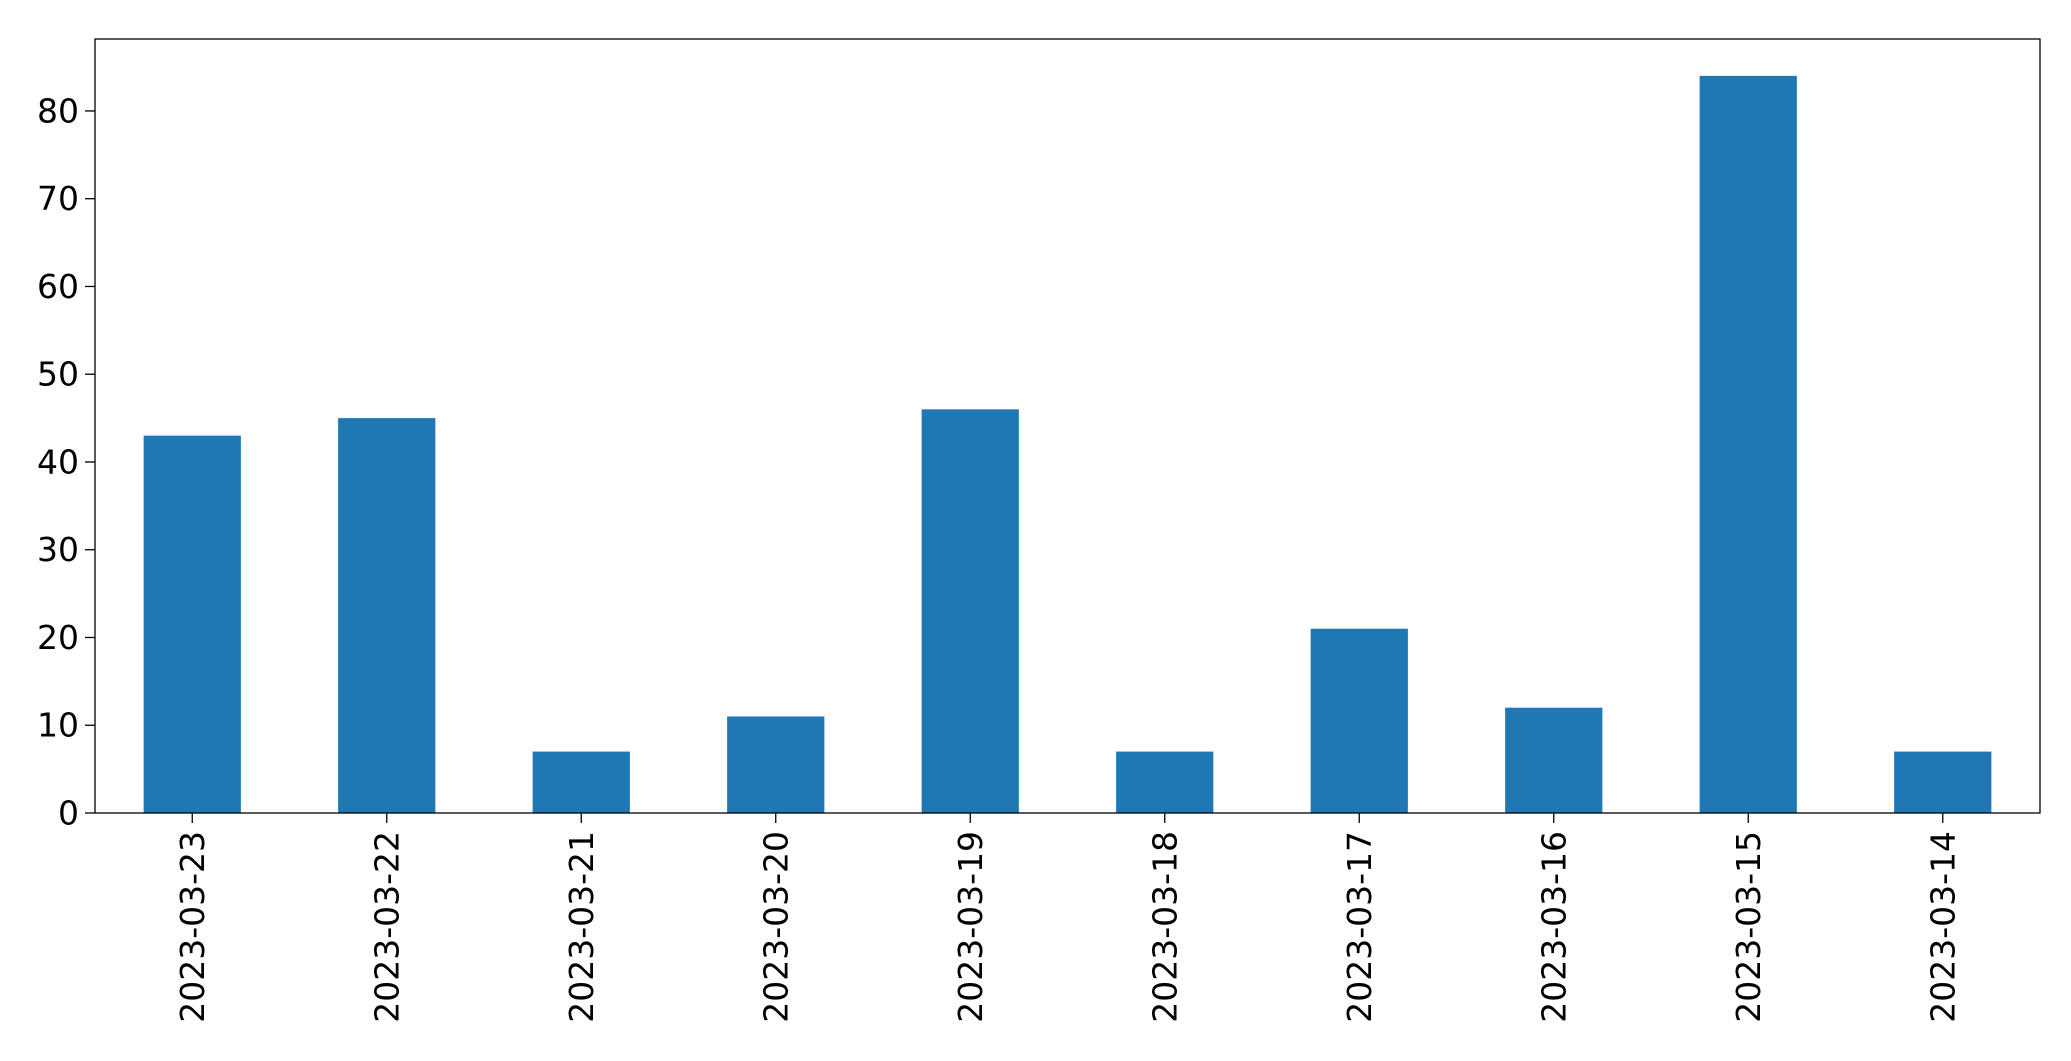 The height and width of the screenshot is (1061, 2071). What do you see at coordinates (58, 637) in the screenshot?
I see `y-tick-label: 20` at bounding box center [58, 637].